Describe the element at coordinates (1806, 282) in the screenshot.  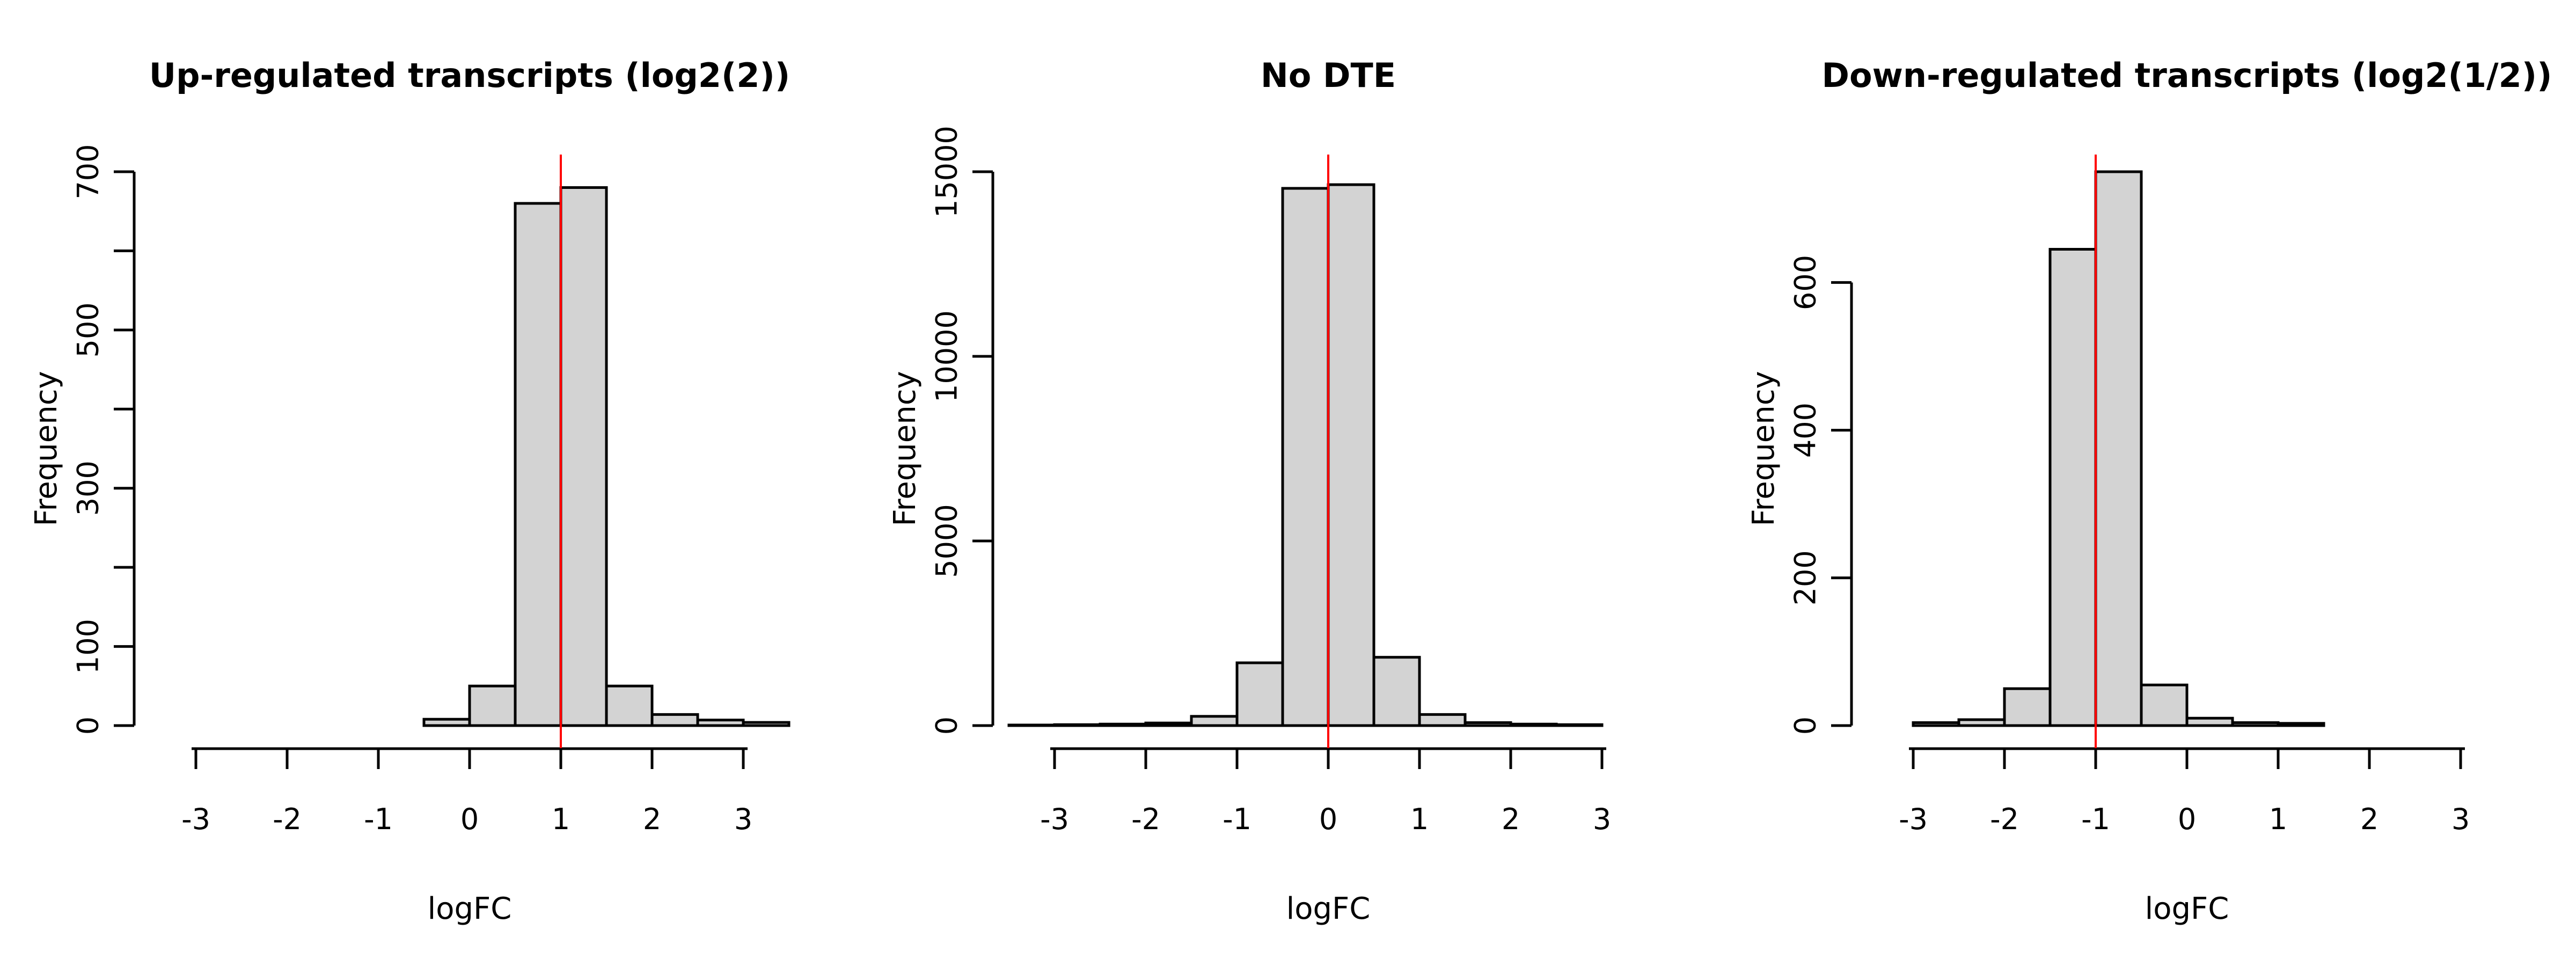
I see `y-tick-label: 600` at that location.